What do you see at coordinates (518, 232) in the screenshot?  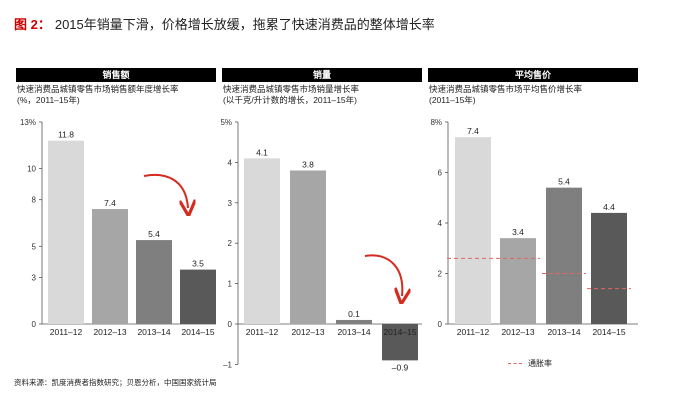 I see `data-label: 3.4` at bounding box center [518, 232].